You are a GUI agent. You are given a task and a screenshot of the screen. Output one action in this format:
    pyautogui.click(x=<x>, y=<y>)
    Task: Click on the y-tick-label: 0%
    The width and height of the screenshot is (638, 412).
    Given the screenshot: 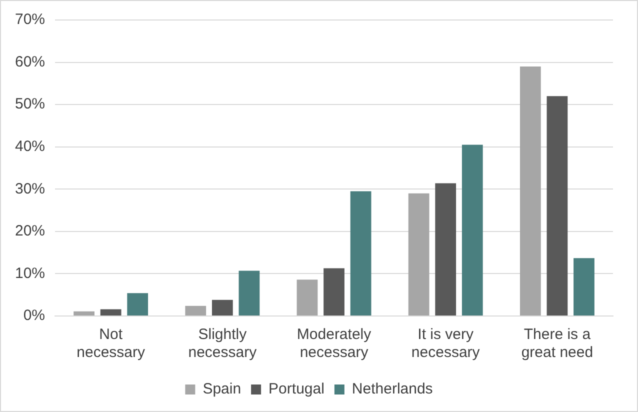 What is the action you would take?
    pyautogui.click(x=34, y=315)
    